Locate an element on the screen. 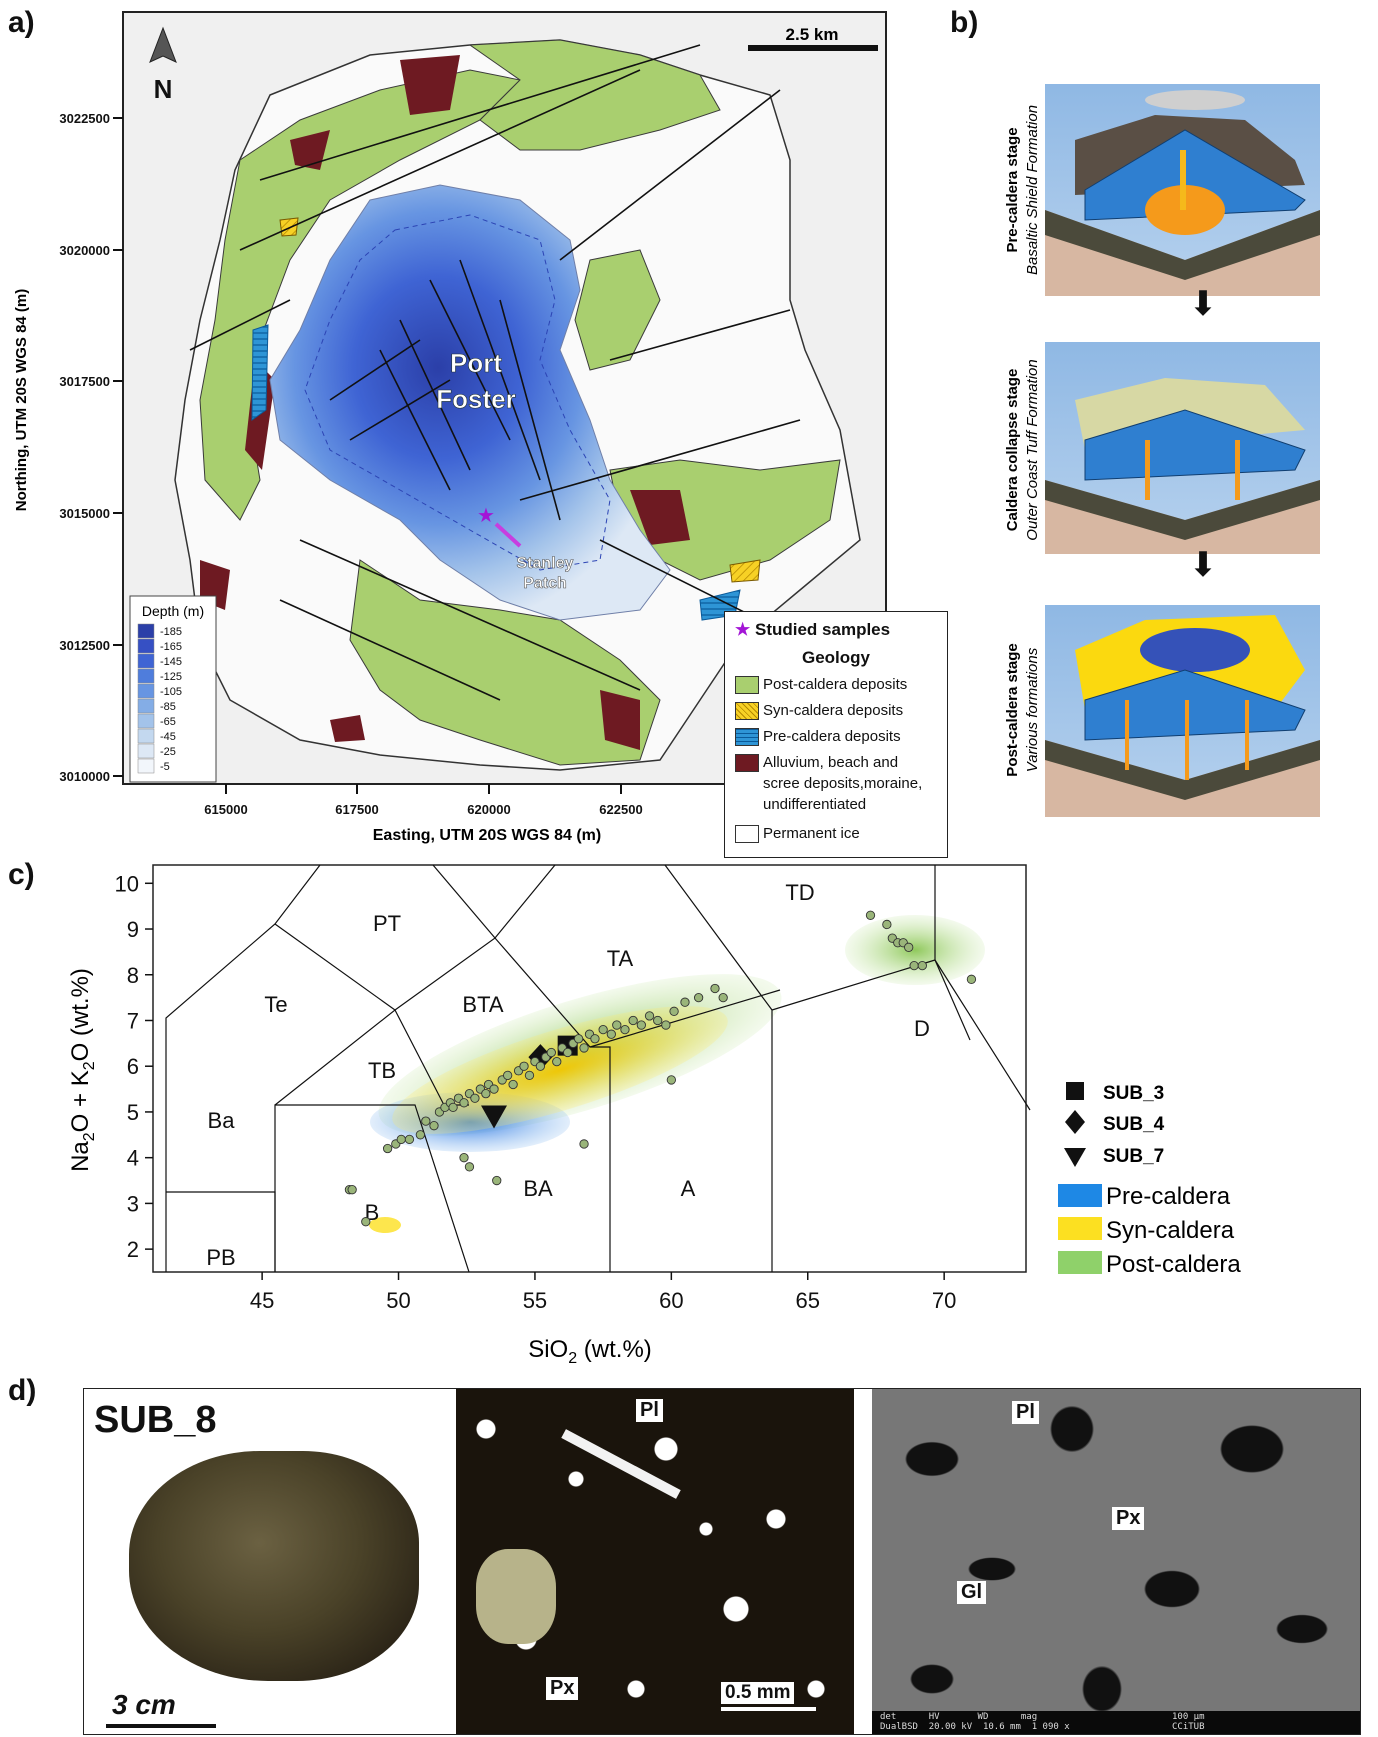 The image size is (1378, 1737). field-label: BA is located at coordinates (538, 1188).